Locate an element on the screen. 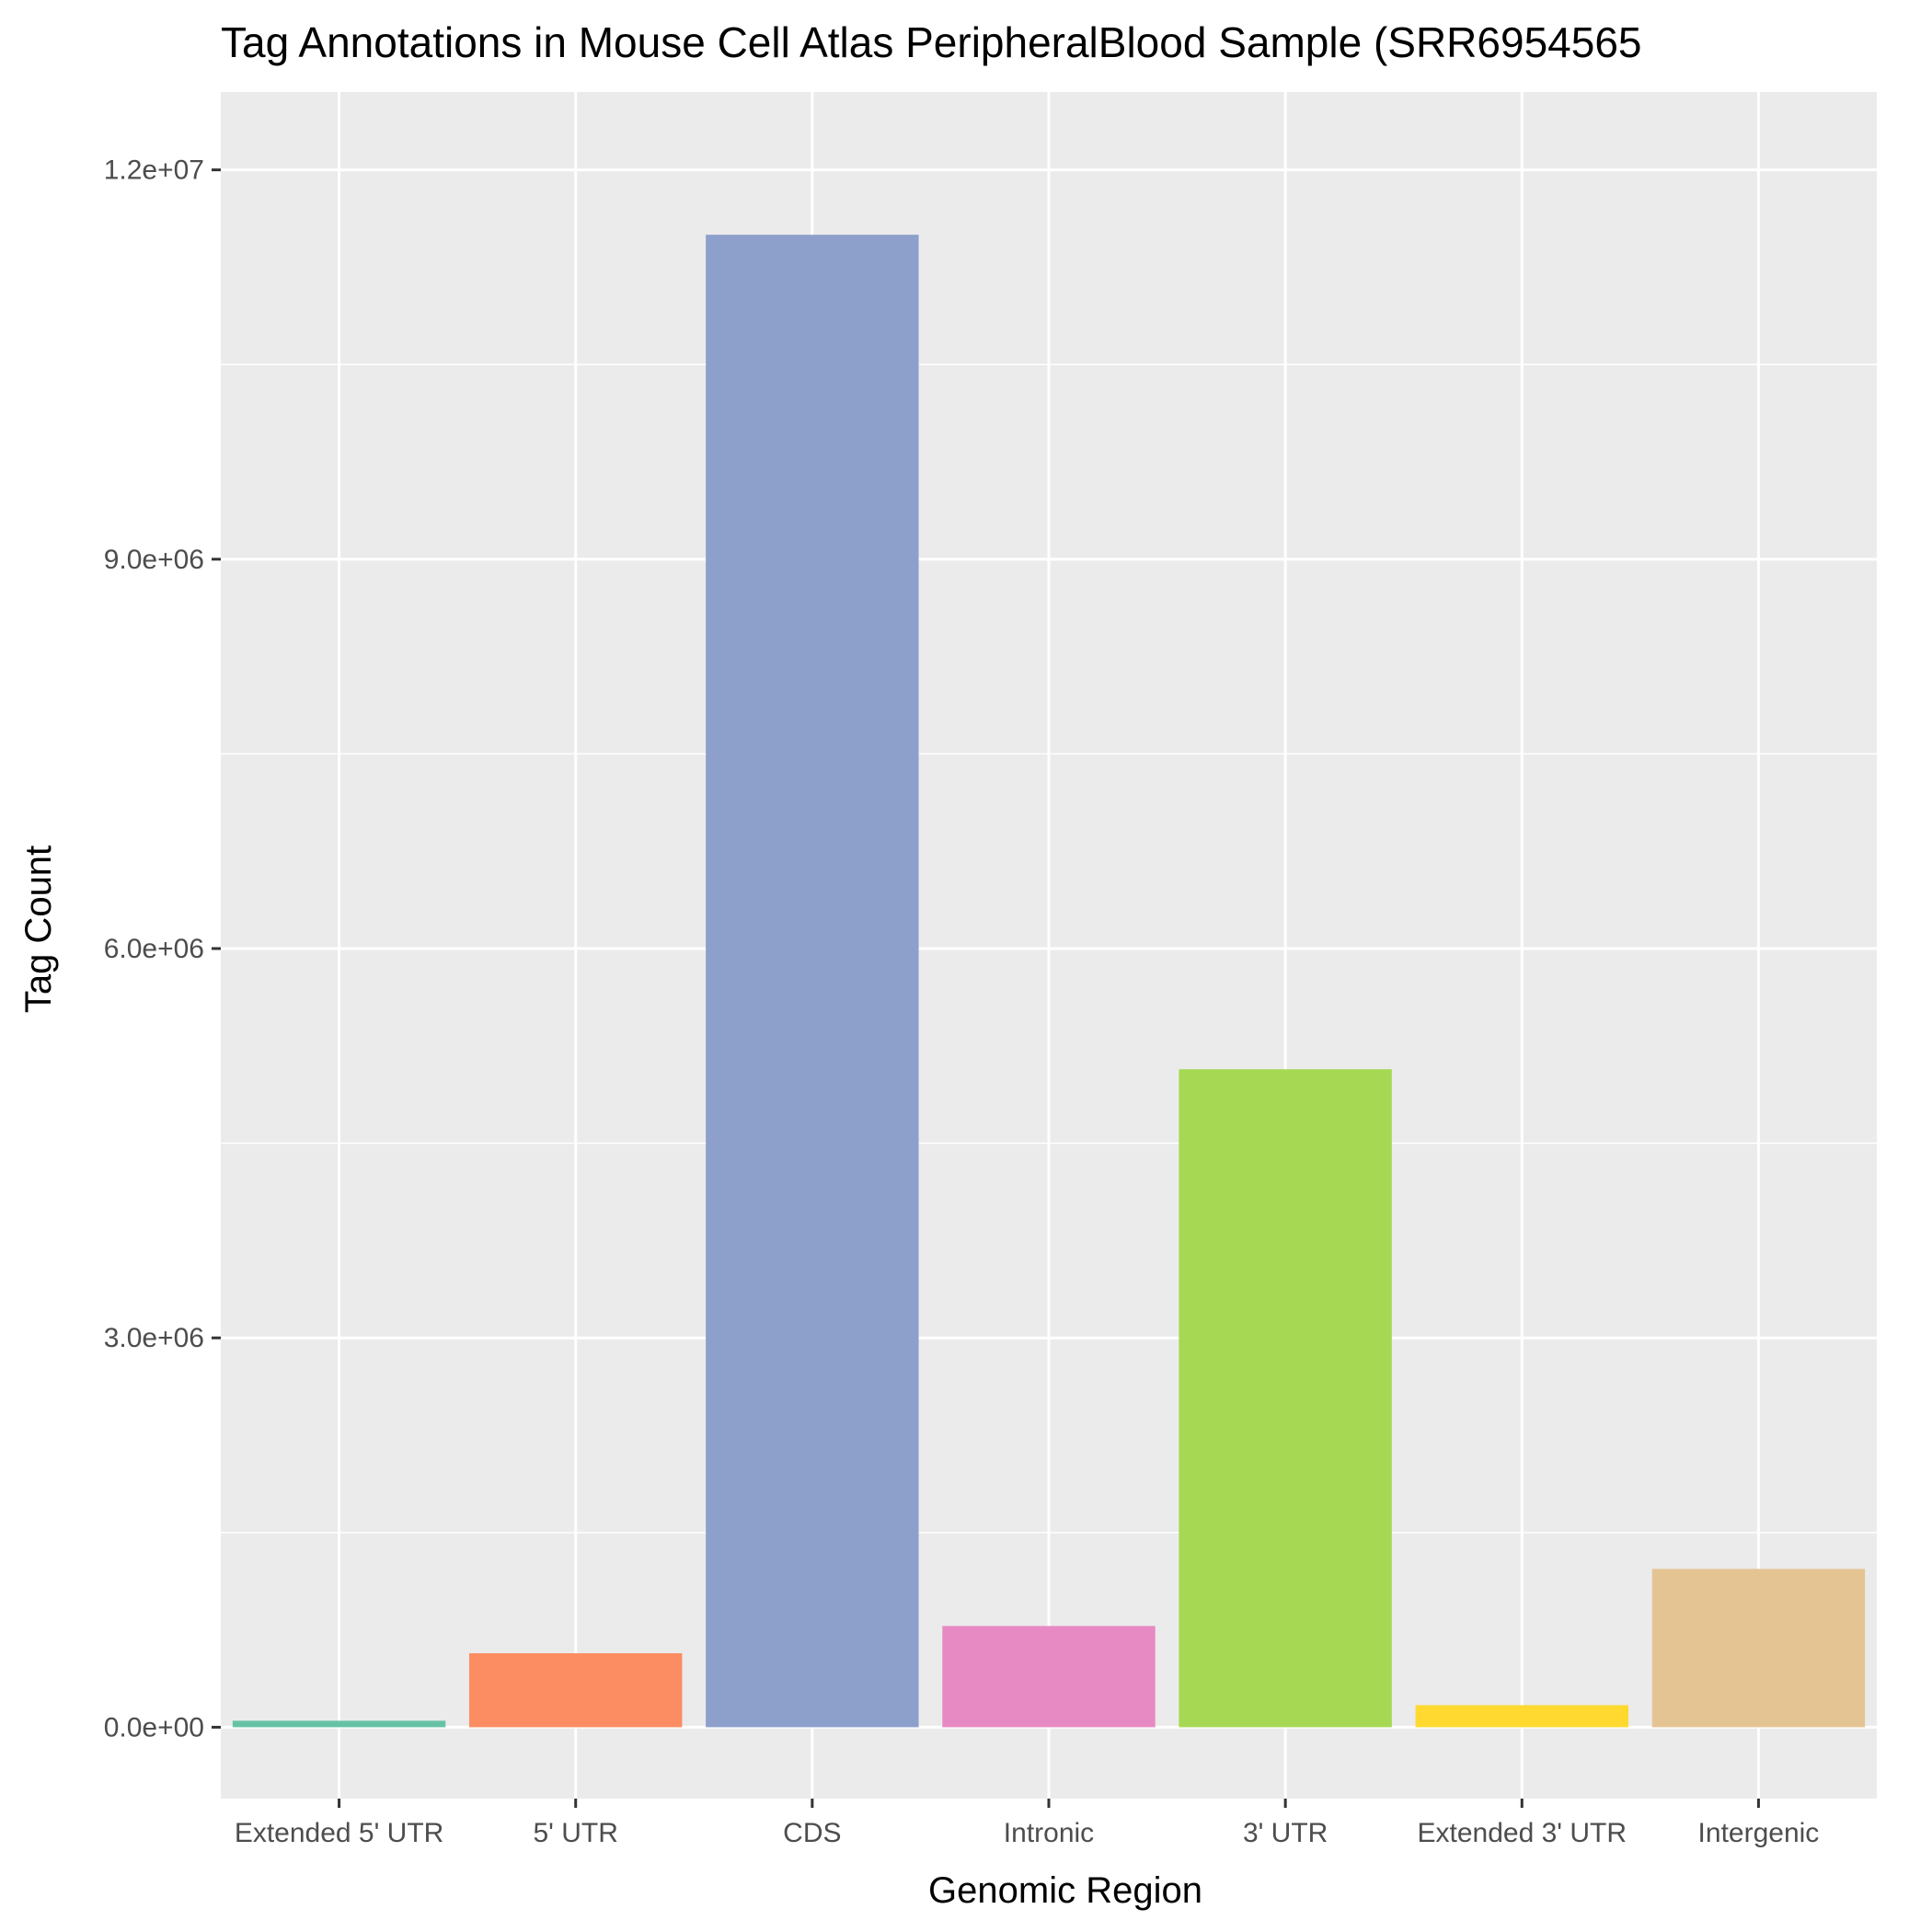 The height and width of the screenshot is (1932, 1932). y-axis-title: Tag Count is located at coordinates (38, 929).